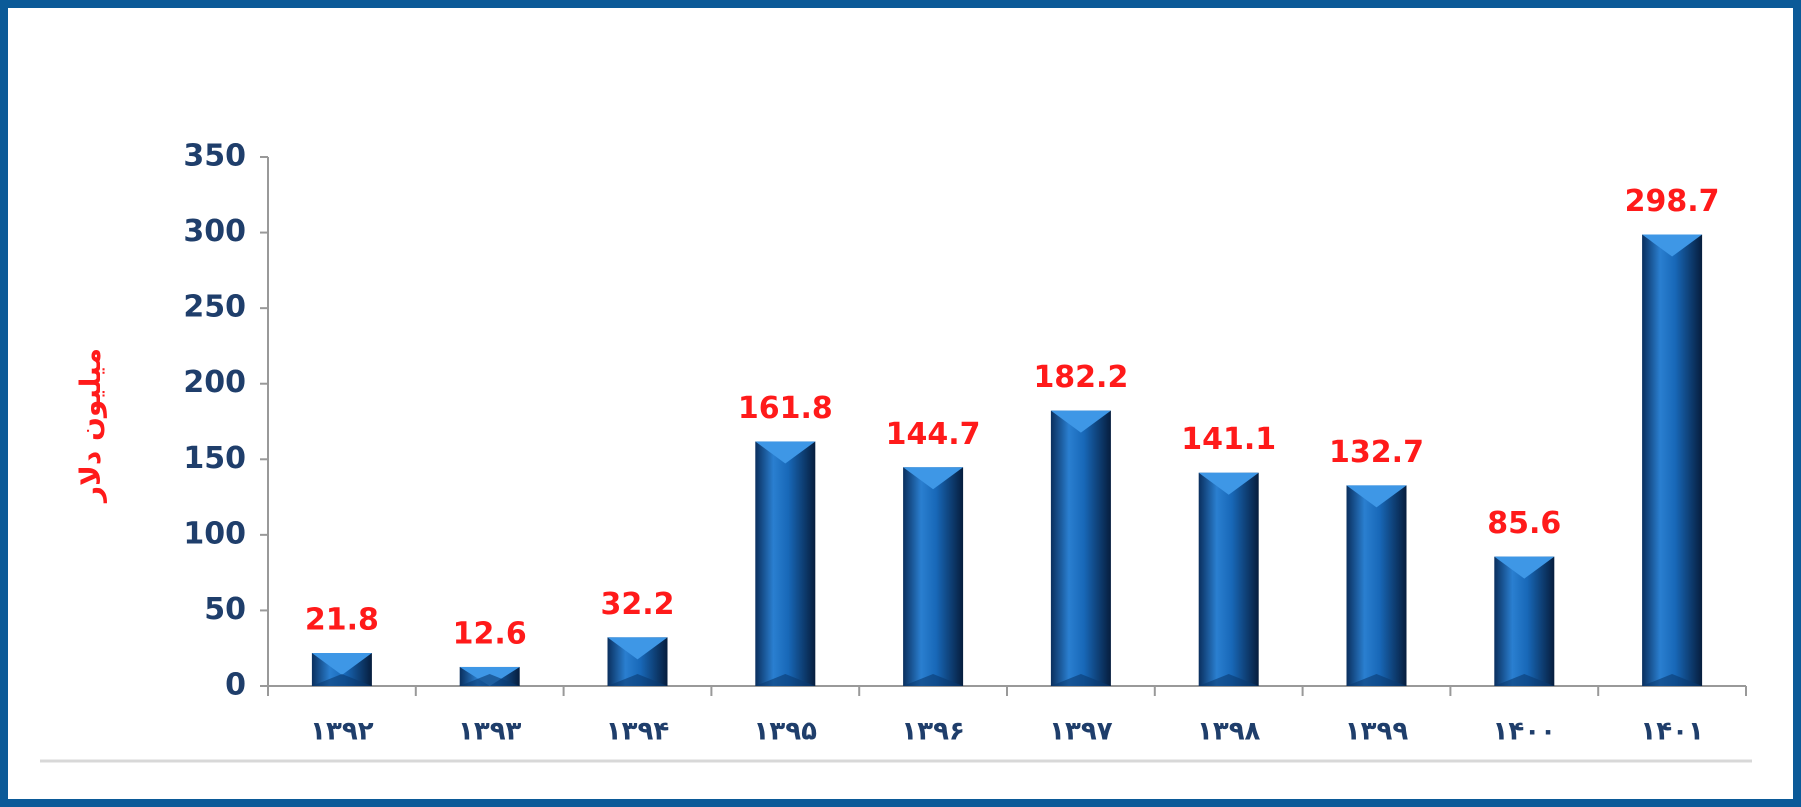 This screenshot has width=1801, height=807. Describe the element at coordinates (1377, 732) in the screenshot. I see `x-tick-label: ۱۳۹۹` at that location.